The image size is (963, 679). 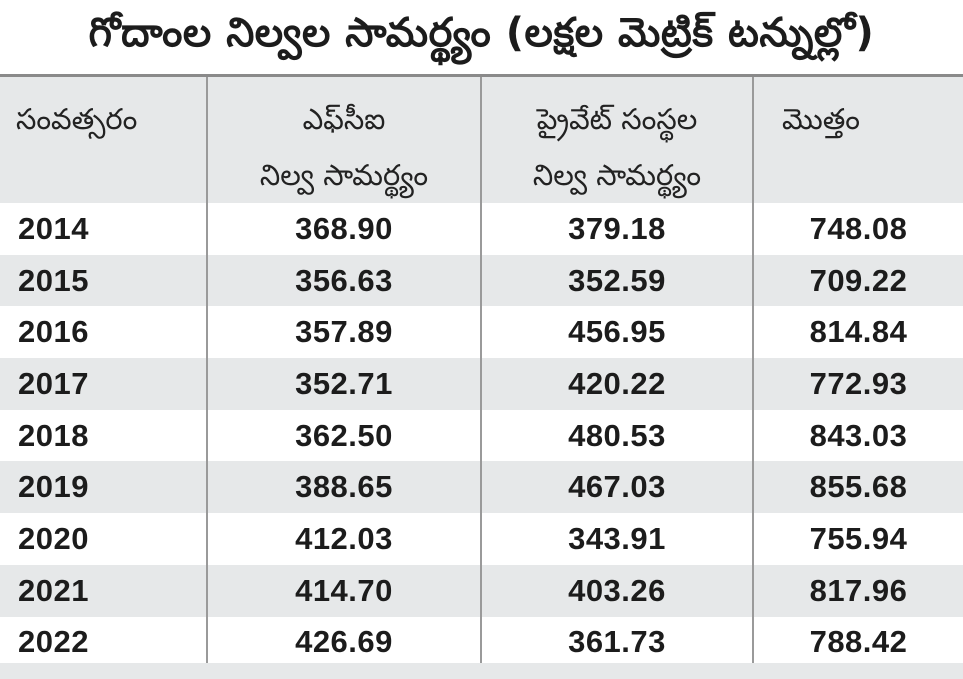 What do you see at coordinates (616, 384) in the screenshot?
I see `cell-private: 420.22` at bounding box center [616, 384].